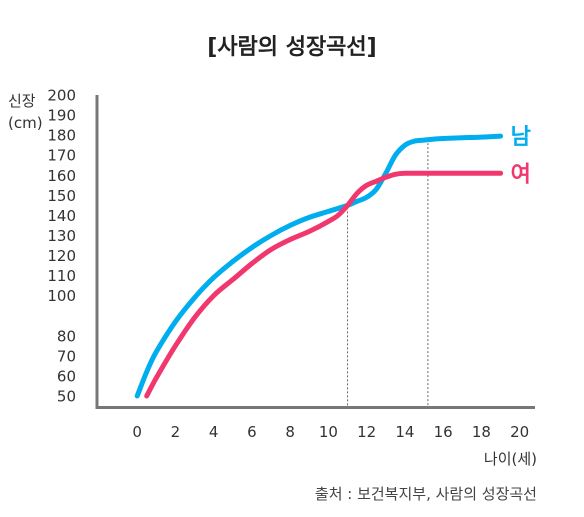 The height and width of the screenshot is (517, 584). I want to click on y-tick-label: 160, so click(61, 176).